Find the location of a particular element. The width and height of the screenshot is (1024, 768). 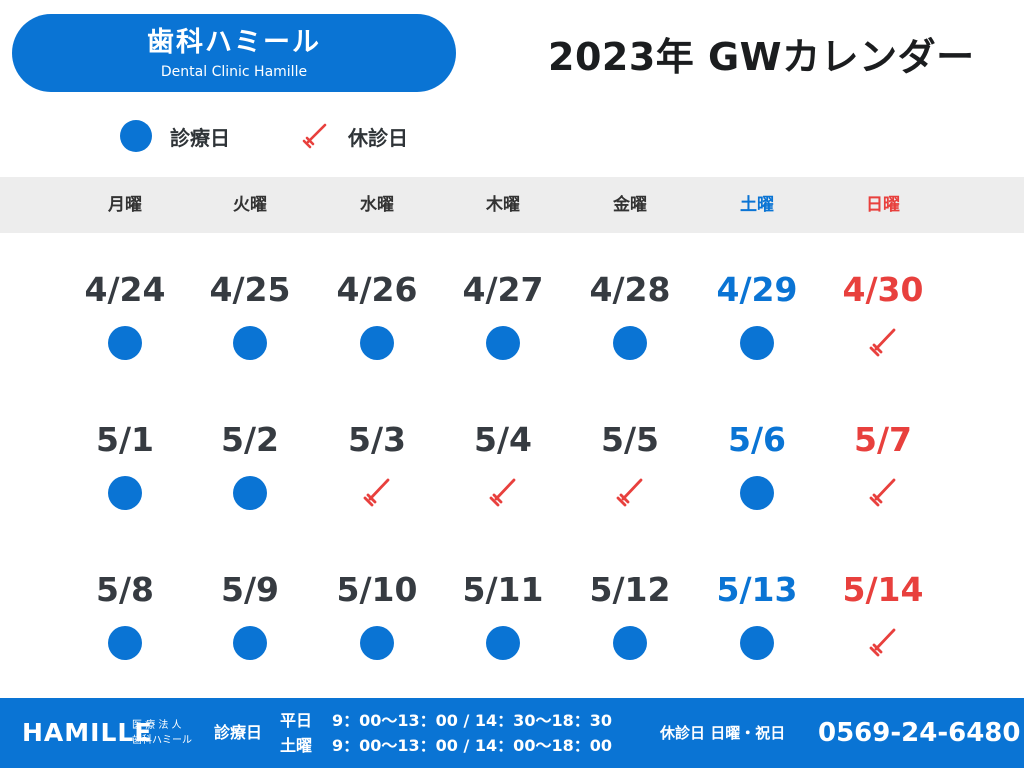

day-date: 4/24 is located at coordinates (125, 289).